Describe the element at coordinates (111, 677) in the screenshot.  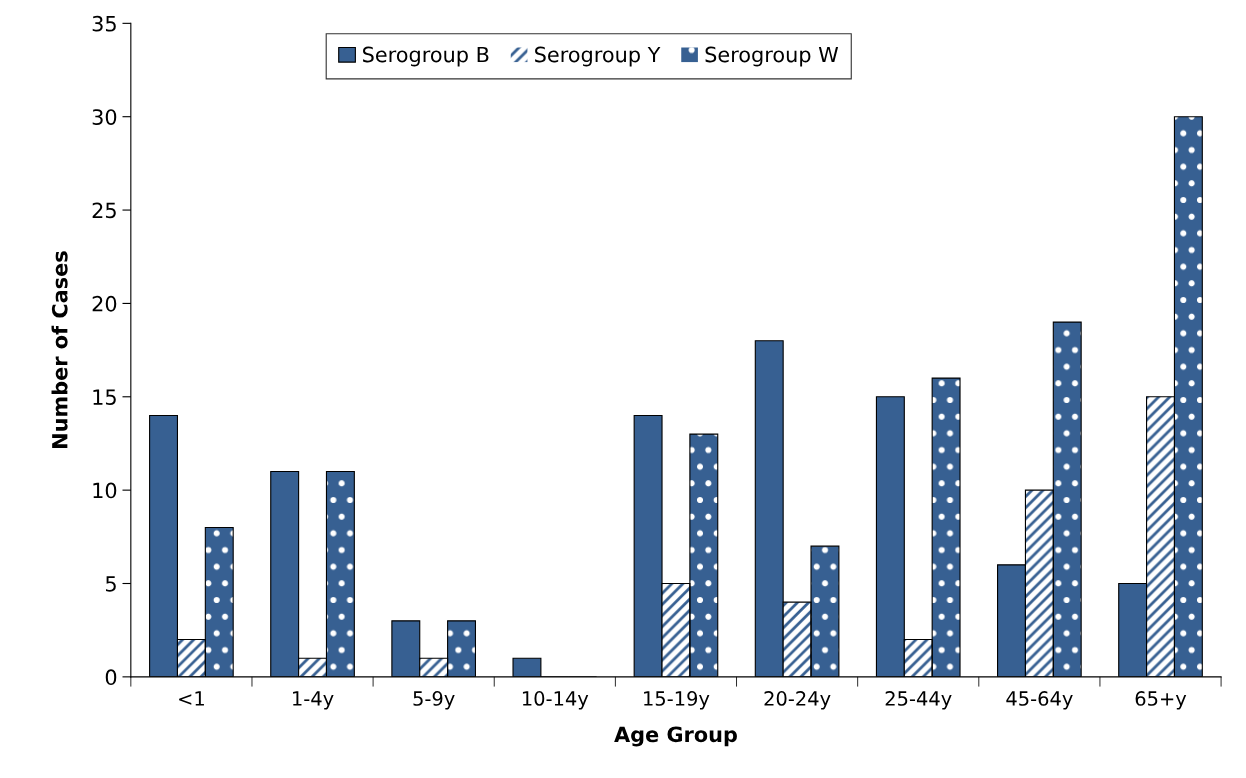
I see `y-tick-label: 0` at that location.